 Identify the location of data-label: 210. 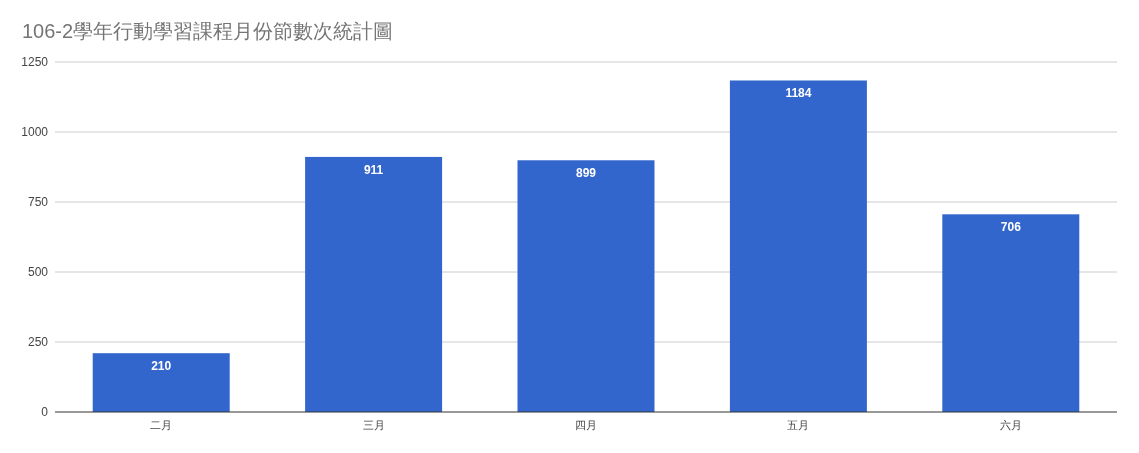
(161, 366).